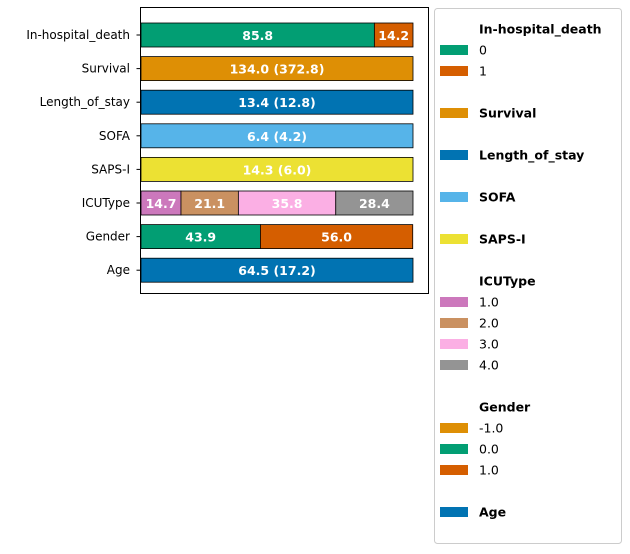 Image resolution: width=630 pixels, height=554 pixels. What do you see at coordinates (454, 197) in the screenshot?
I see `legend-swatch-sofa` at bounding box center [454, 197].